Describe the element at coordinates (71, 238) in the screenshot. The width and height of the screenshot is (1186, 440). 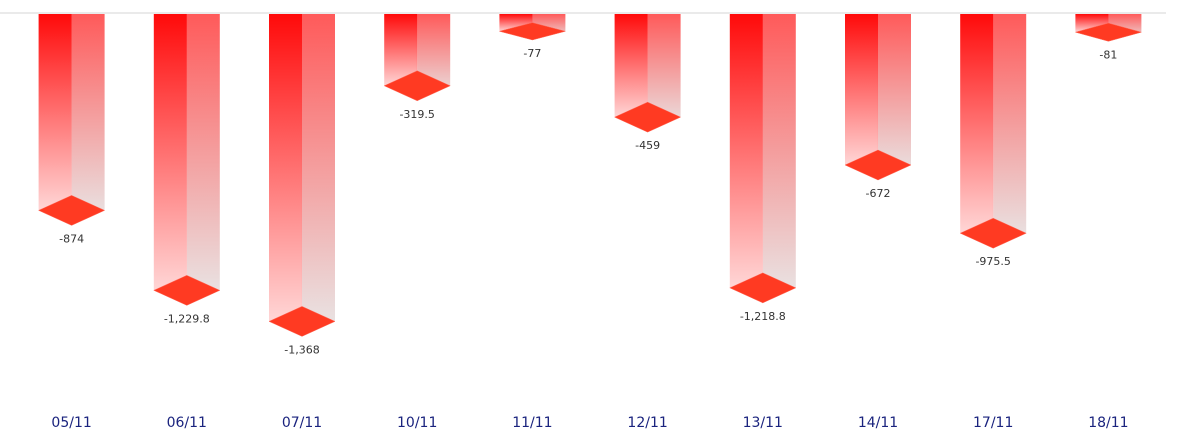
I see `value-label: -874` at that location.